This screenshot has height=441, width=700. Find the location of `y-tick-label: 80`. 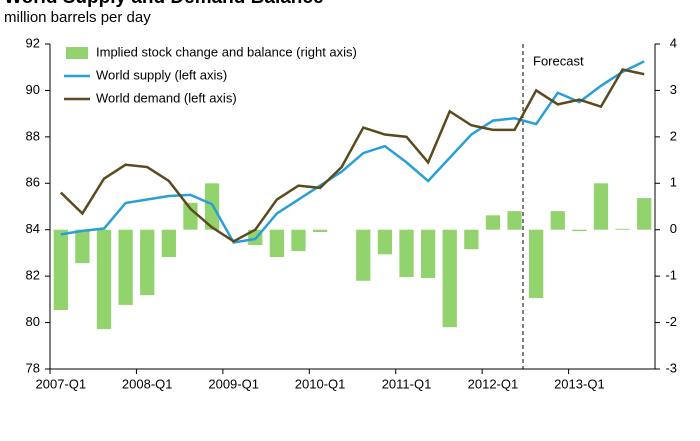

y-tick-label: 80 is located at coordinates (33, 321).